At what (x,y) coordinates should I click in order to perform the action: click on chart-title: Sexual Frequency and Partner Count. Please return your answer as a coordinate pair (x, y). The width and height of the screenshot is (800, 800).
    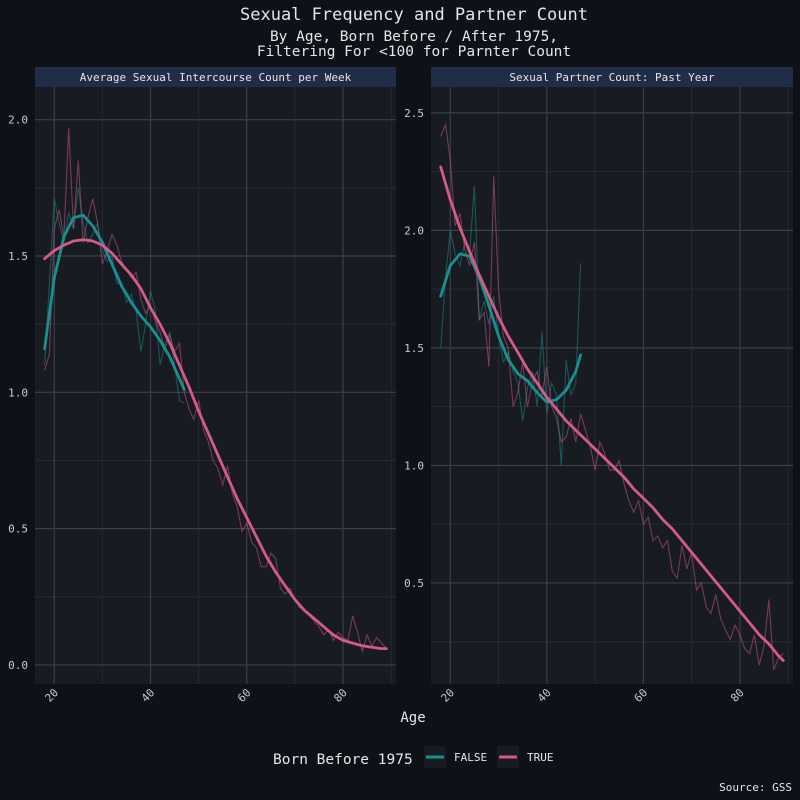
    Looking at the image, I should click on (414, 15).